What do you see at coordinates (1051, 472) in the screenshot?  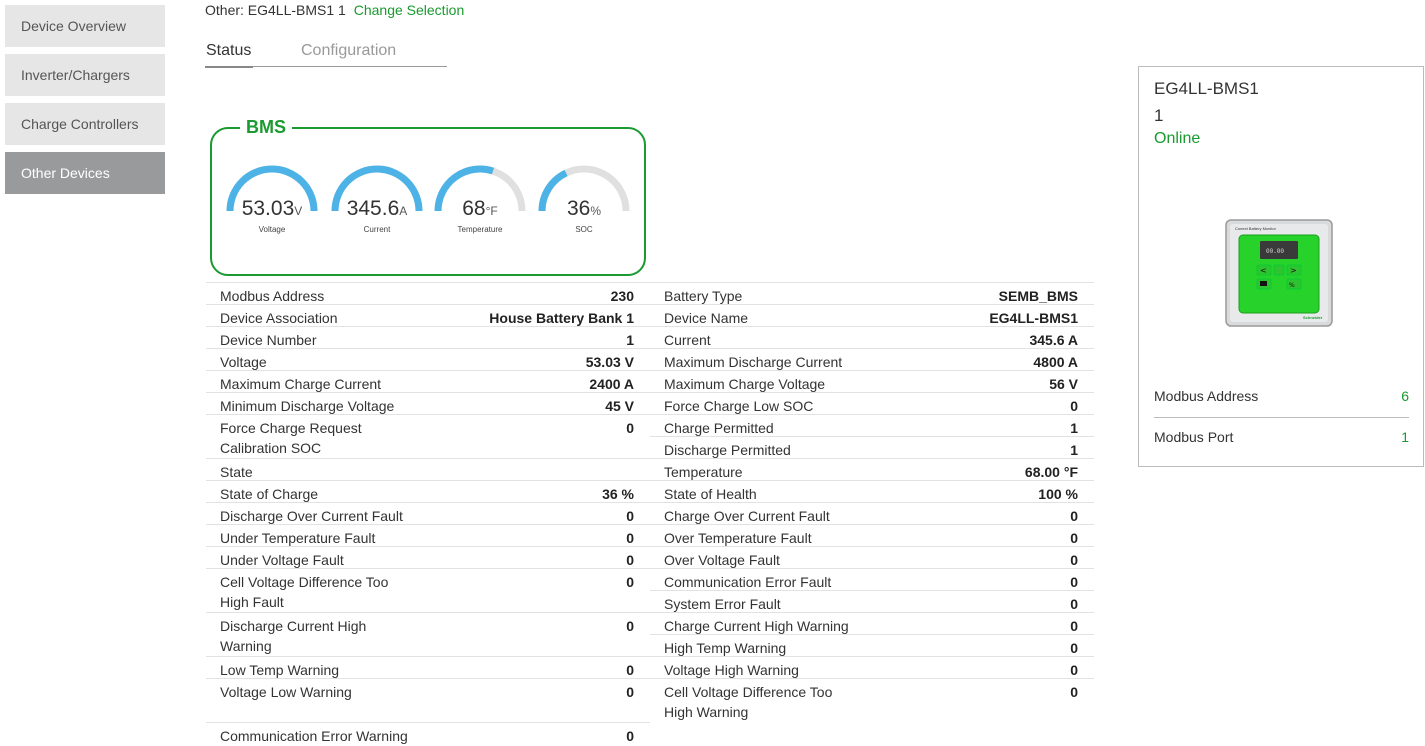 I see `row-value: 68.00 °F` at bounding box center [1051, 472].